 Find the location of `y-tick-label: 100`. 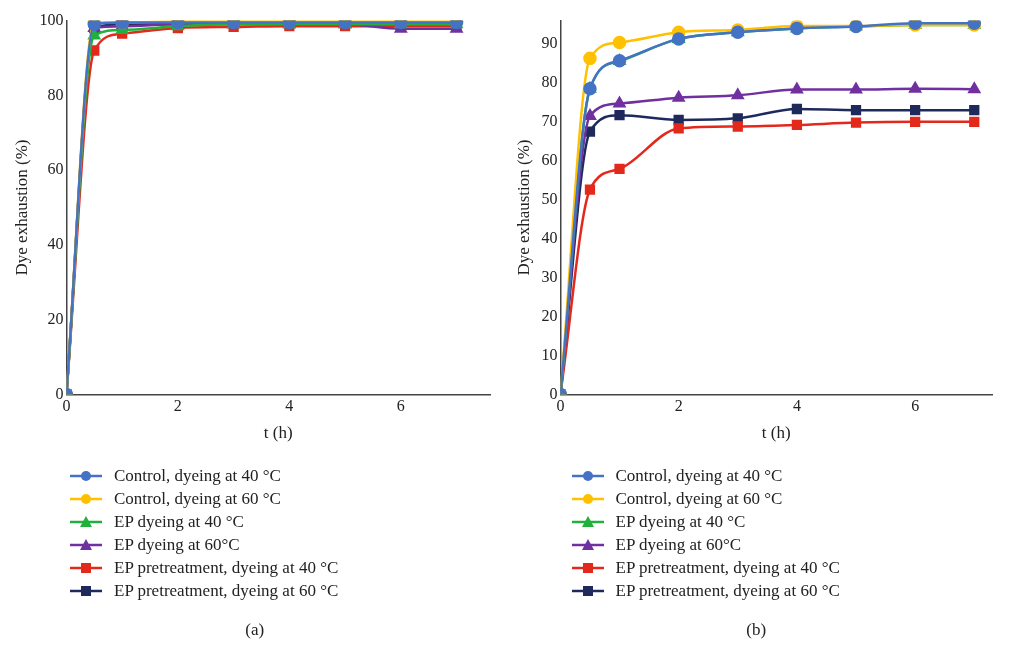

y-tick-label: 100 is located at coordinates (51, 19).